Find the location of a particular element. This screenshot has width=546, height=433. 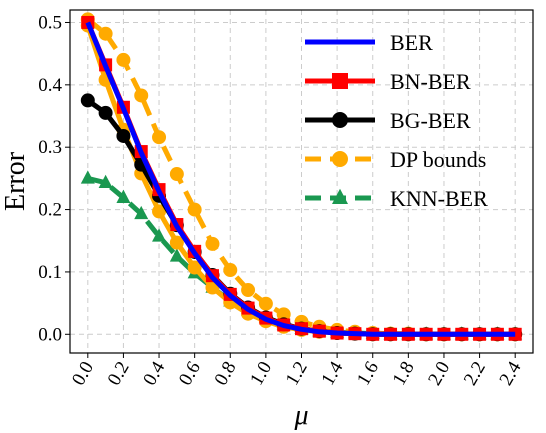

legend-label: DP bounds is located at coordinates (438, 159).